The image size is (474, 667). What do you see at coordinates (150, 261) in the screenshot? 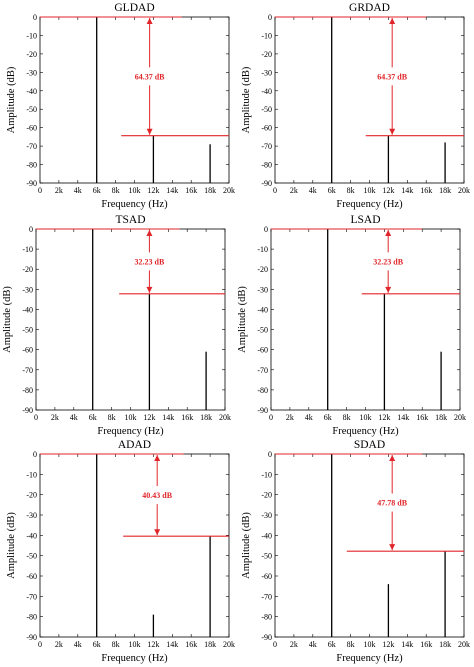
I see `attenuation-label: 32.23 dB` at bounding box center [150, 261].